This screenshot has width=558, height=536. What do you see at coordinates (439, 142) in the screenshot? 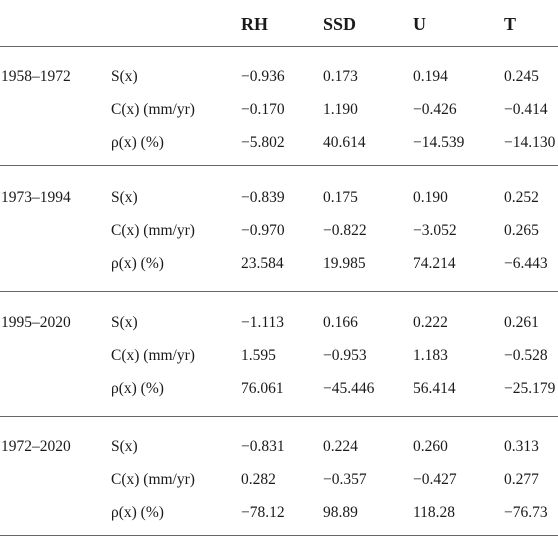
I see `cell-u: −14.539` at bounding box center [439, 142].